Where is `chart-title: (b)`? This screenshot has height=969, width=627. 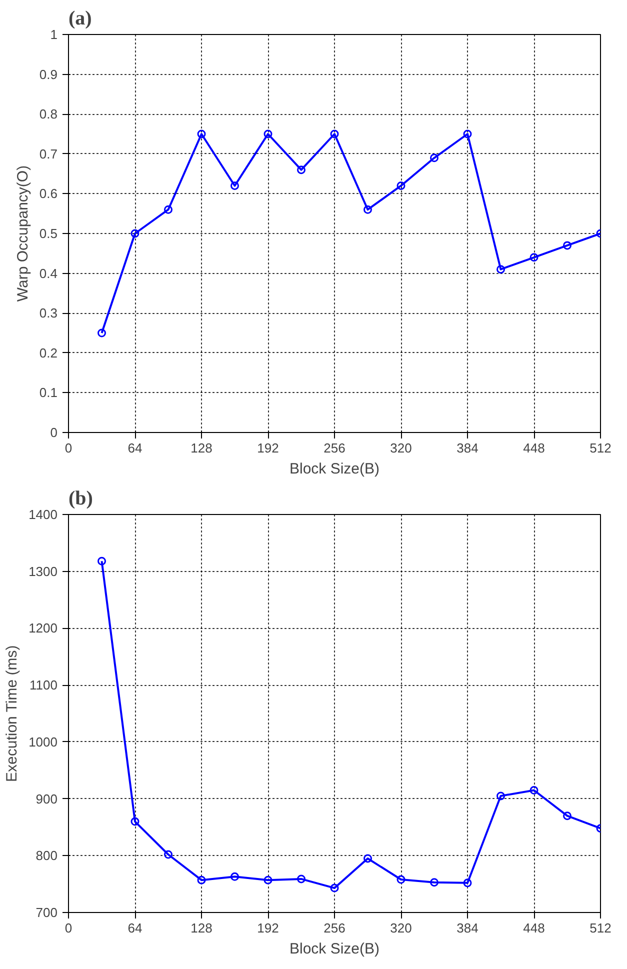 chart-title: (b) is located at coordinates (80, 499).